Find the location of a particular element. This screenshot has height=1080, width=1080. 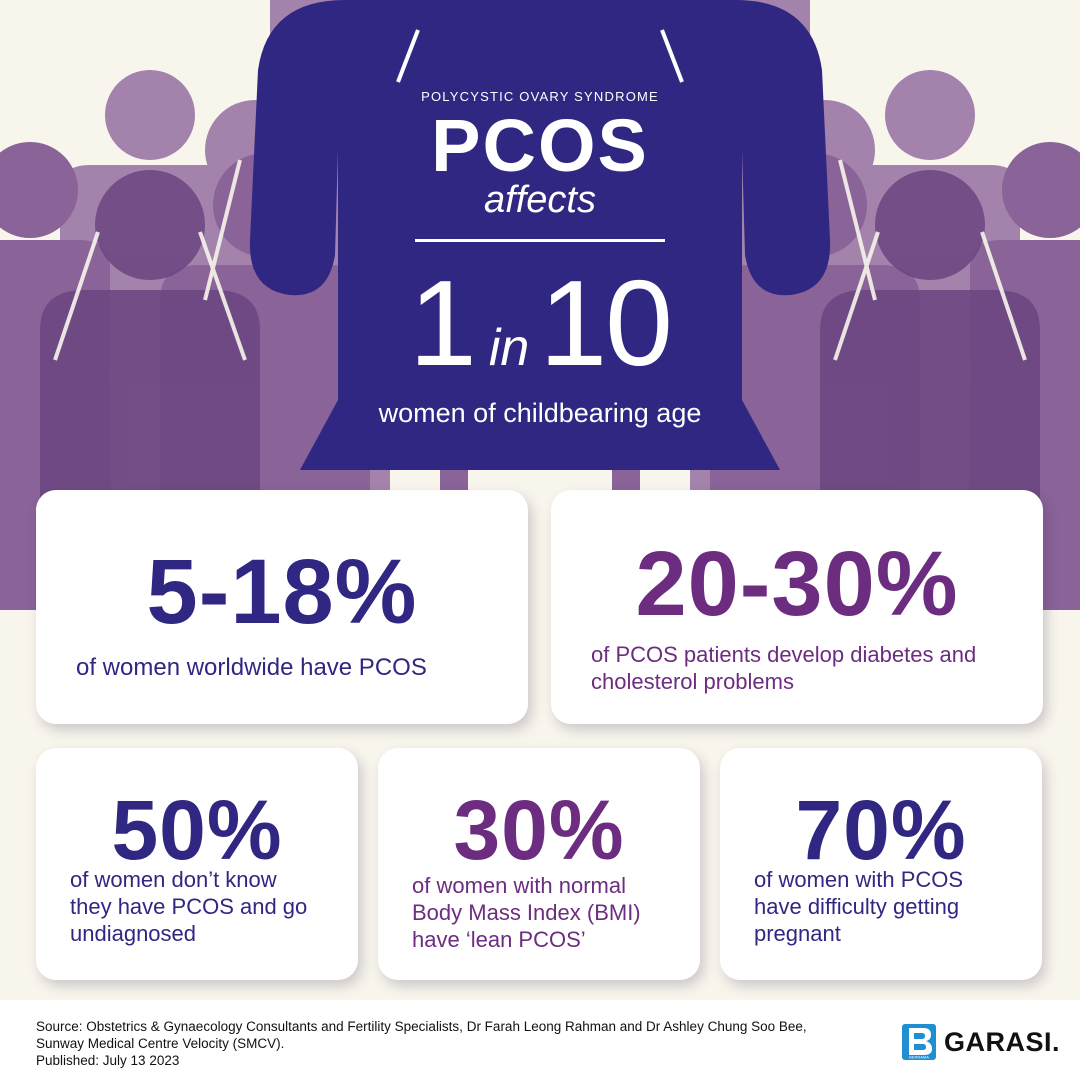

hero-ratio: 1 in 10 is located at coordinates (540, 323).